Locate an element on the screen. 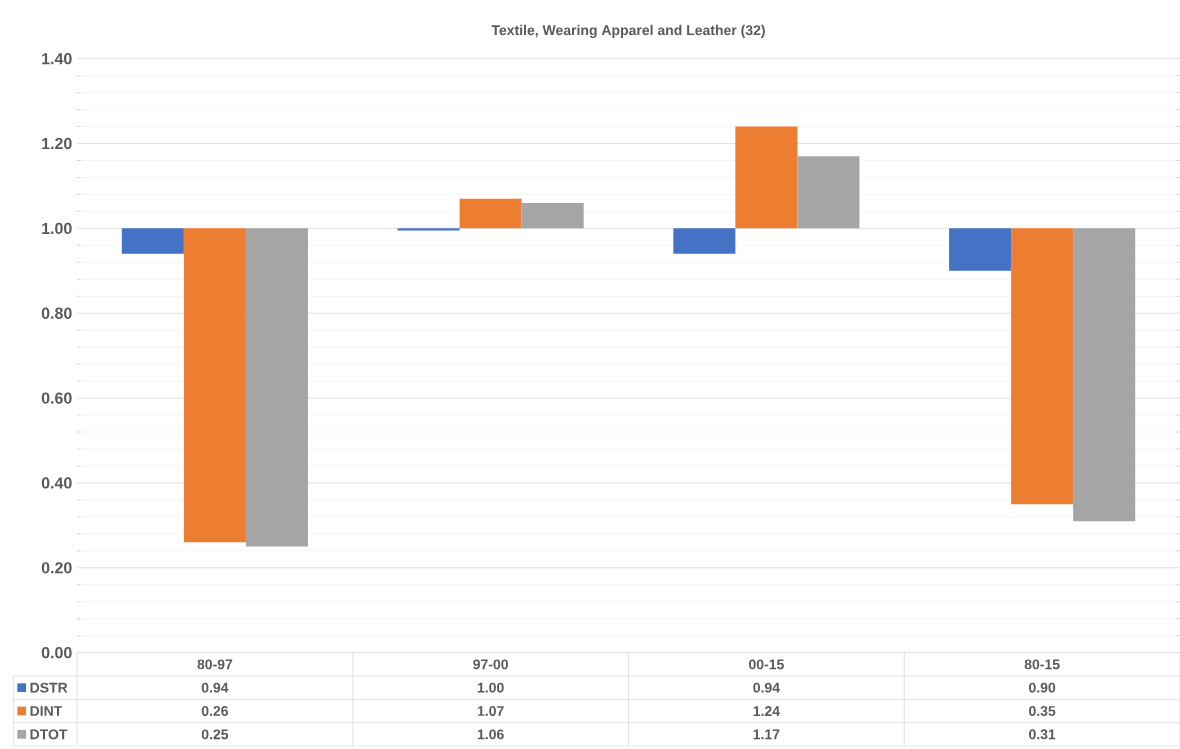 This screenshot has height=749, width=1180. chart-title: Textile, Wearing Apparel and Leather (32) is located at coordinates (628, 32).